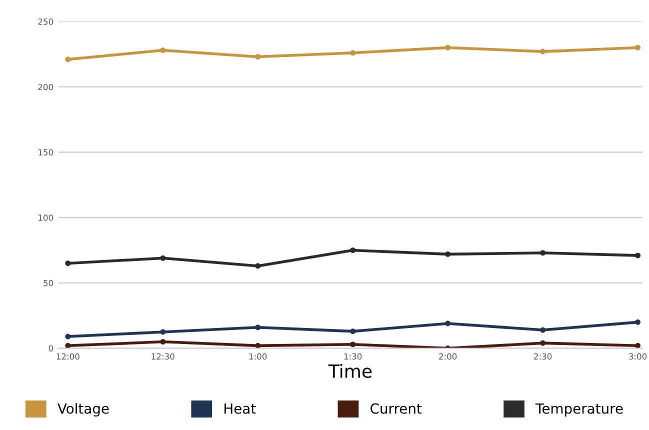  I want to click on x-tick-label: 12:00, so click(68, 356).